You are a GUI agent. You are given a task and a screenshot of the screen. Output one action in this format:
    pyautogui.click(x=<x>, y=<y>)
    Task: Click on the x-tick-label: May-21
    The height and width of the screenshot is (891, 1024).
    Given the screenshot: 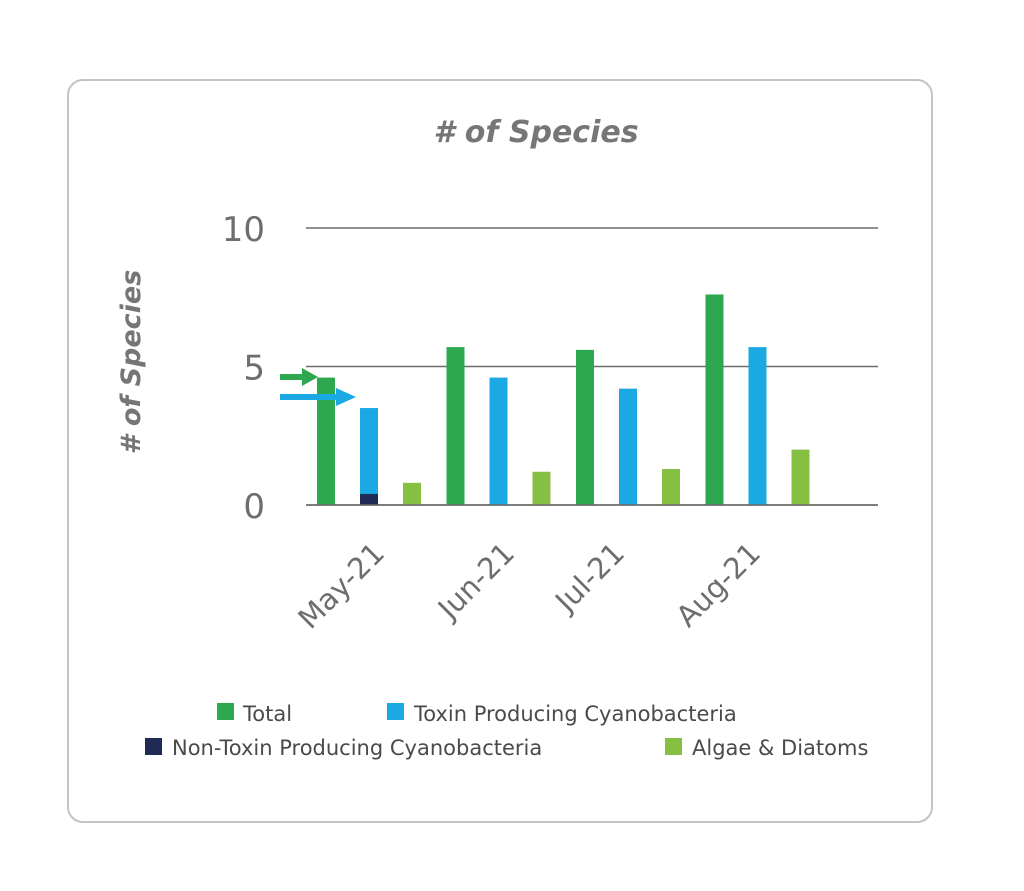 What is the action you would take?
    pyautogui.click(x=341, y=586)
    